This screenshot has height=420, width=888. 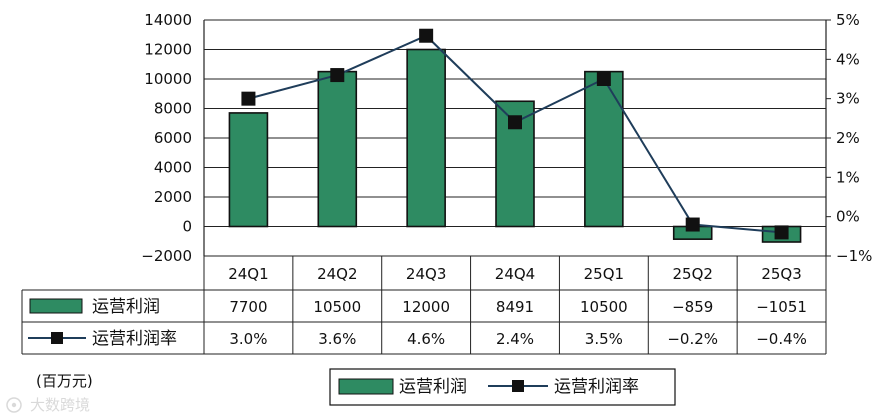 What do you see at coordinates (166, 256) in the screenshot?
I see `left-y-tick-label: −2000` at bounding box center [166, 256].